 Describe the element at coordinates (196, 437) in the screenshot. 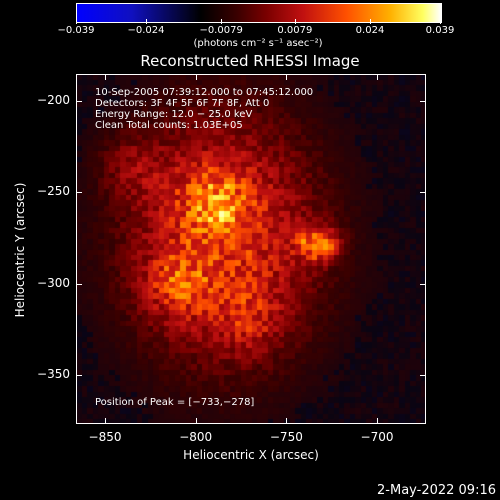

I see `x-tick-label: −800` at that location.